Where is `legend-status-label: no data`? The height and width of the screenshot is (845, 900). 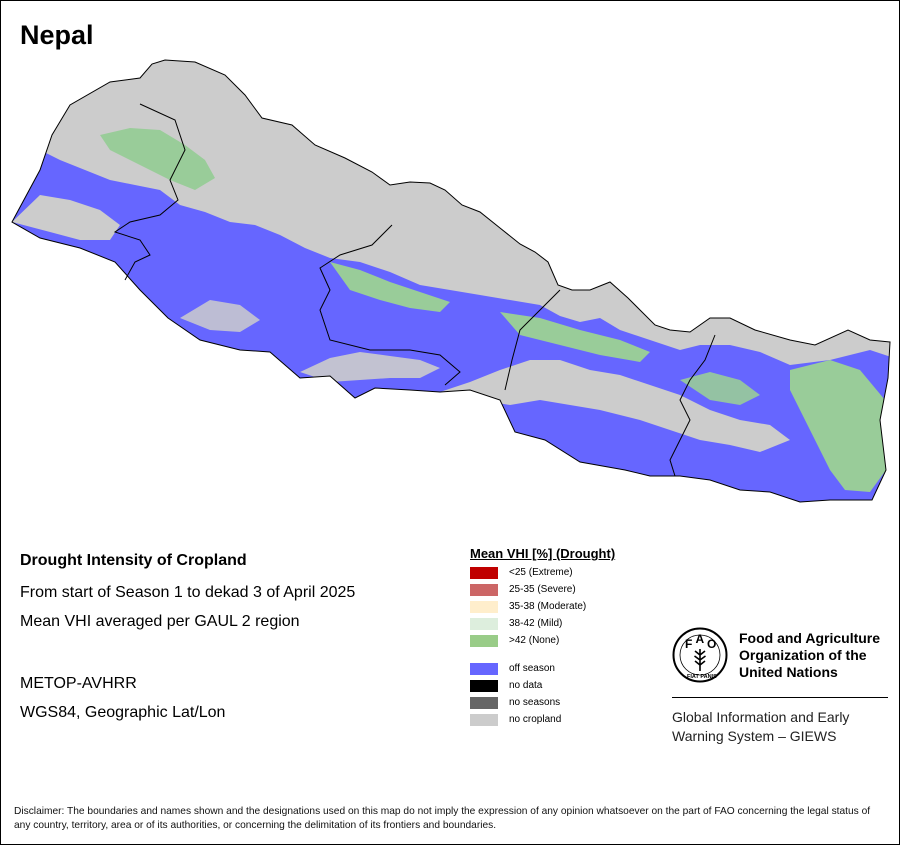 legend-status-label: no data is located at coordinates (526, 685).